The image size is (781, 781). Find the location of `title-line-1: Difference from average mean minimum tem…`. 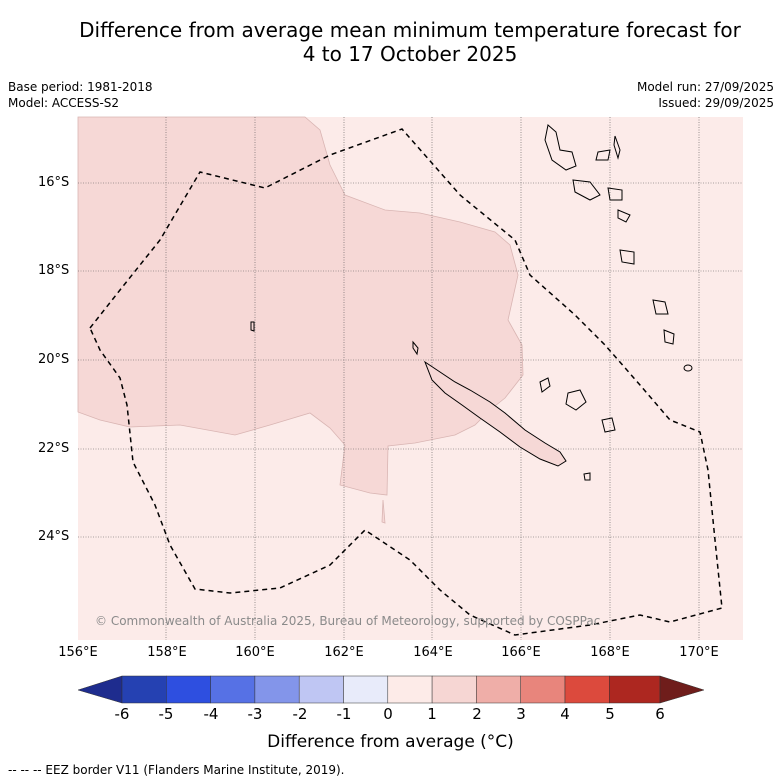

title-line-1: Difference from average mean minimum tem… is located at coordinates (410, 30).